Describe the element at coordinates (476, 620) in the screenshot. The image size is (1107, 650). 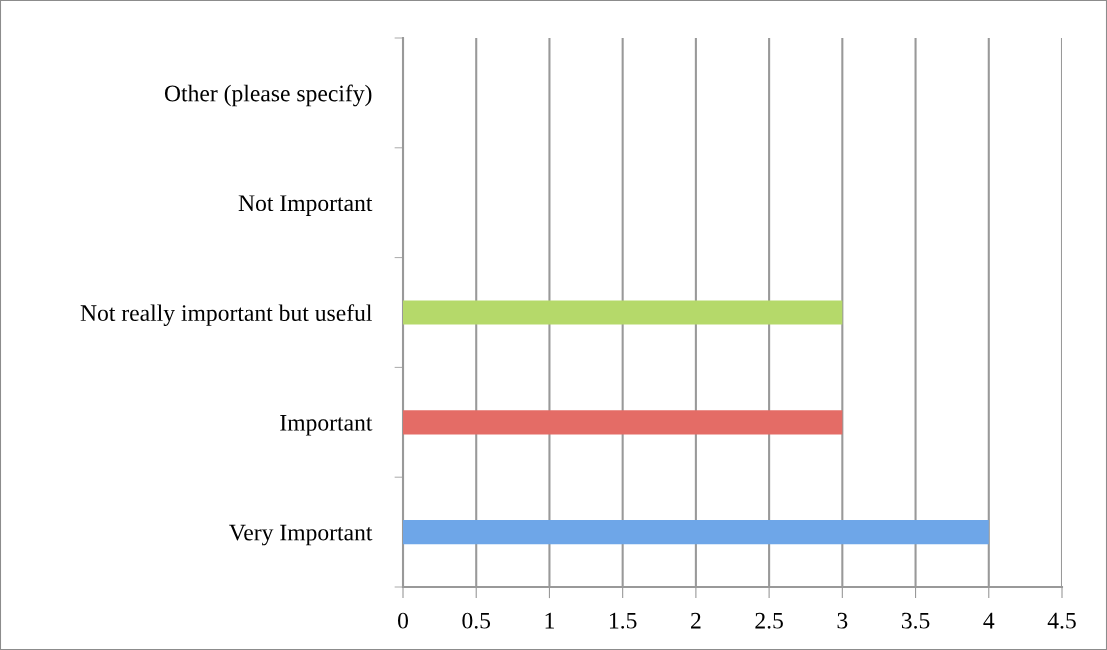
I see `x-tick-label: 0.5` at that location.